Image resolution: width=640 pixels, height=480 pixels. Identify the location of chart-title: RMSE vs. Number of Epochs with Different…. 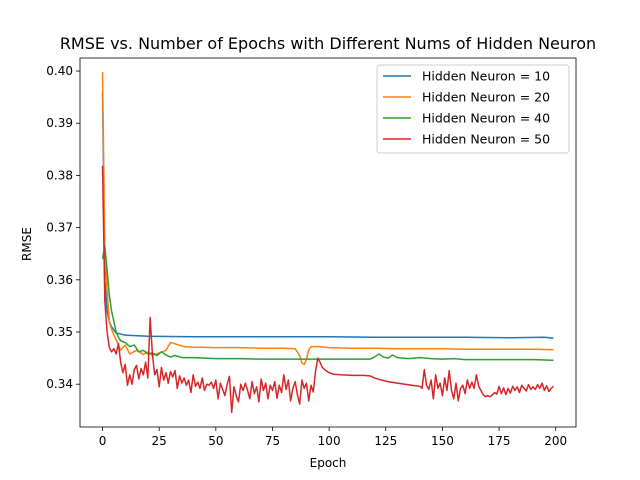
(328, 43).